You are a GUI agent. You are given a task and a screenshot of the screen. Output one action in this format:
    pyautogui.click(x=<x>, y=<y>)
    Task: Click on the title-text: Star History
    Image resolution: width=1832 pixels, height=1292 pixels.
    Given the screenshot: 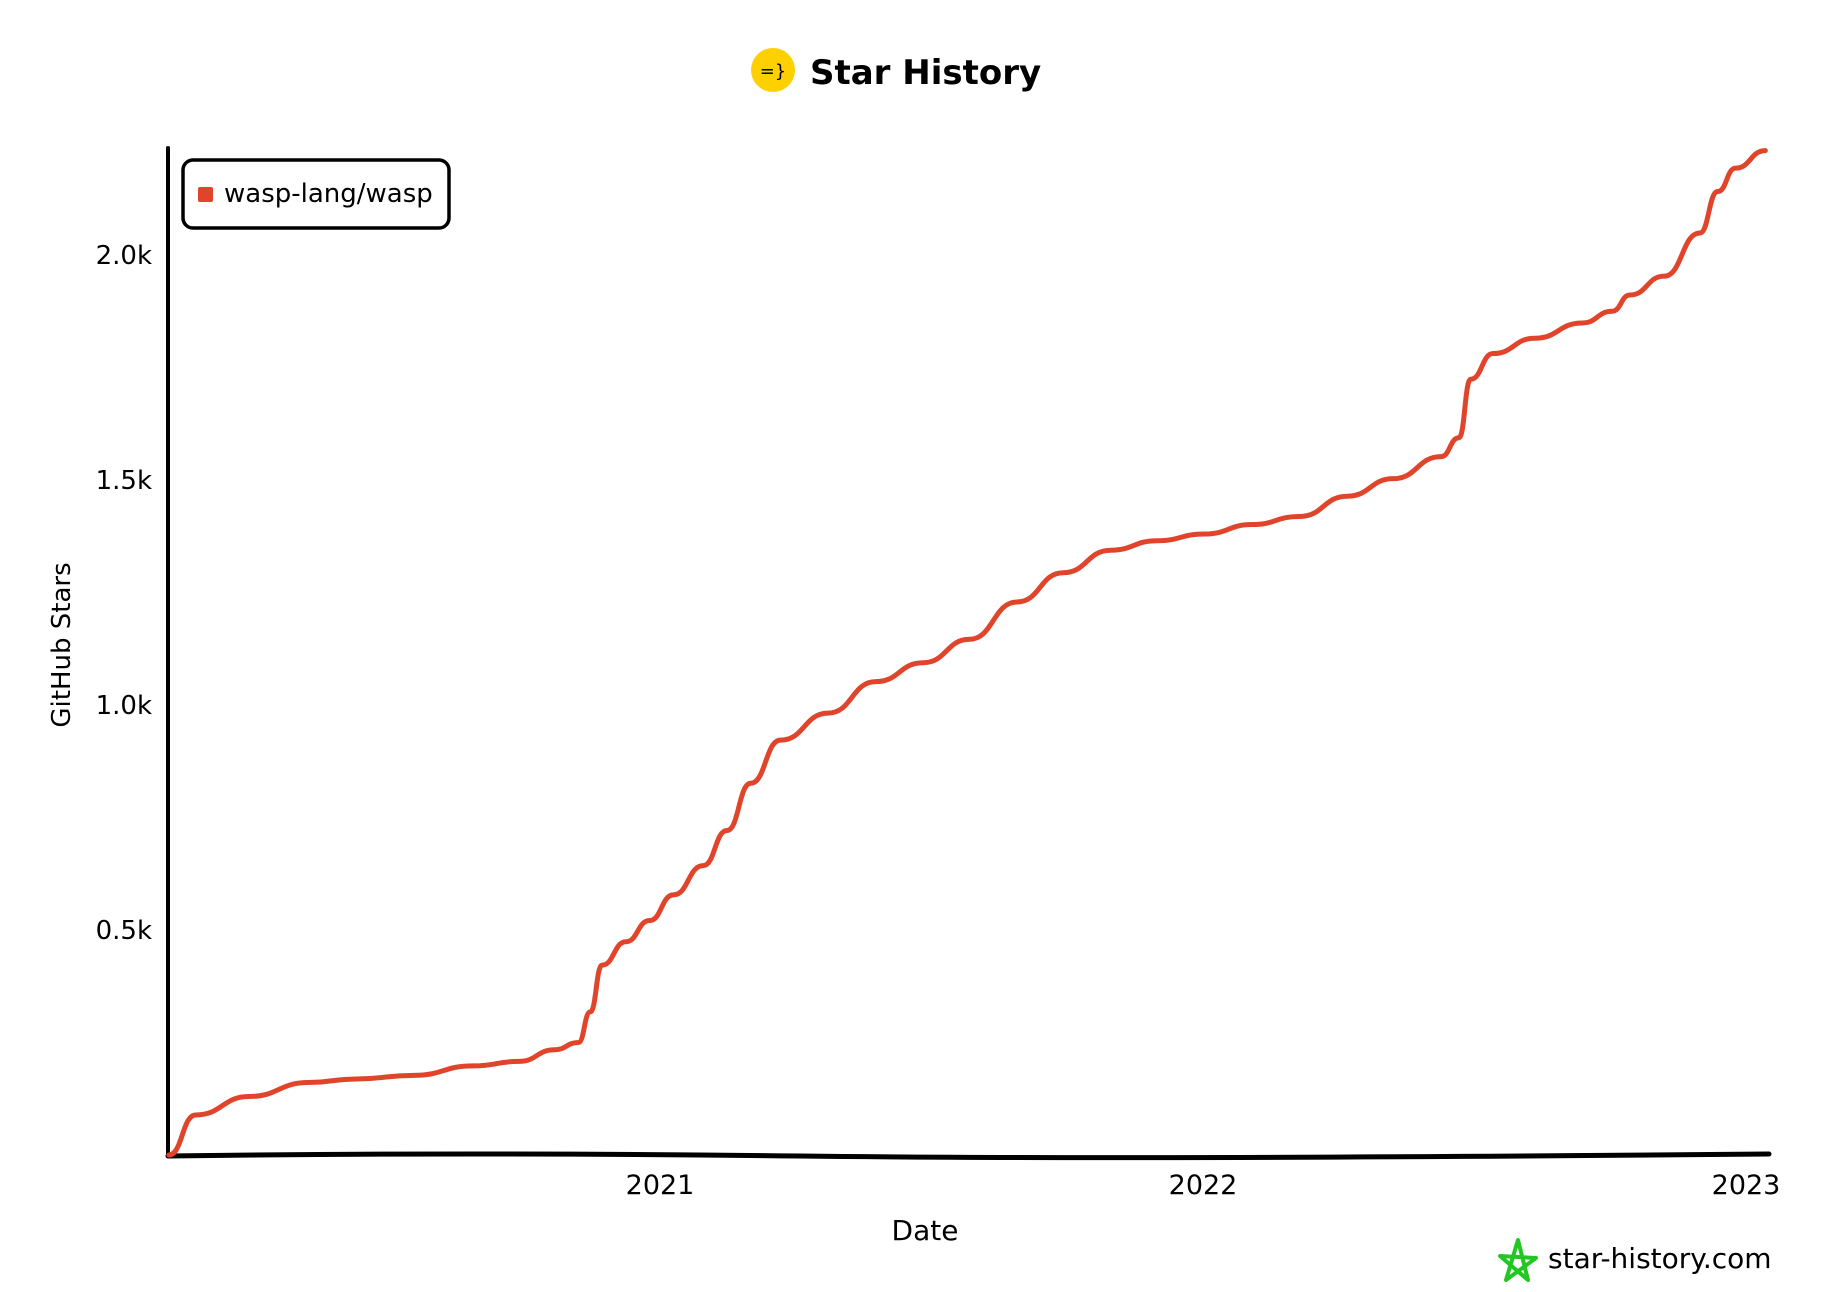 What is the action you would take?
    pyautogui.click(x=925, y=73)
    